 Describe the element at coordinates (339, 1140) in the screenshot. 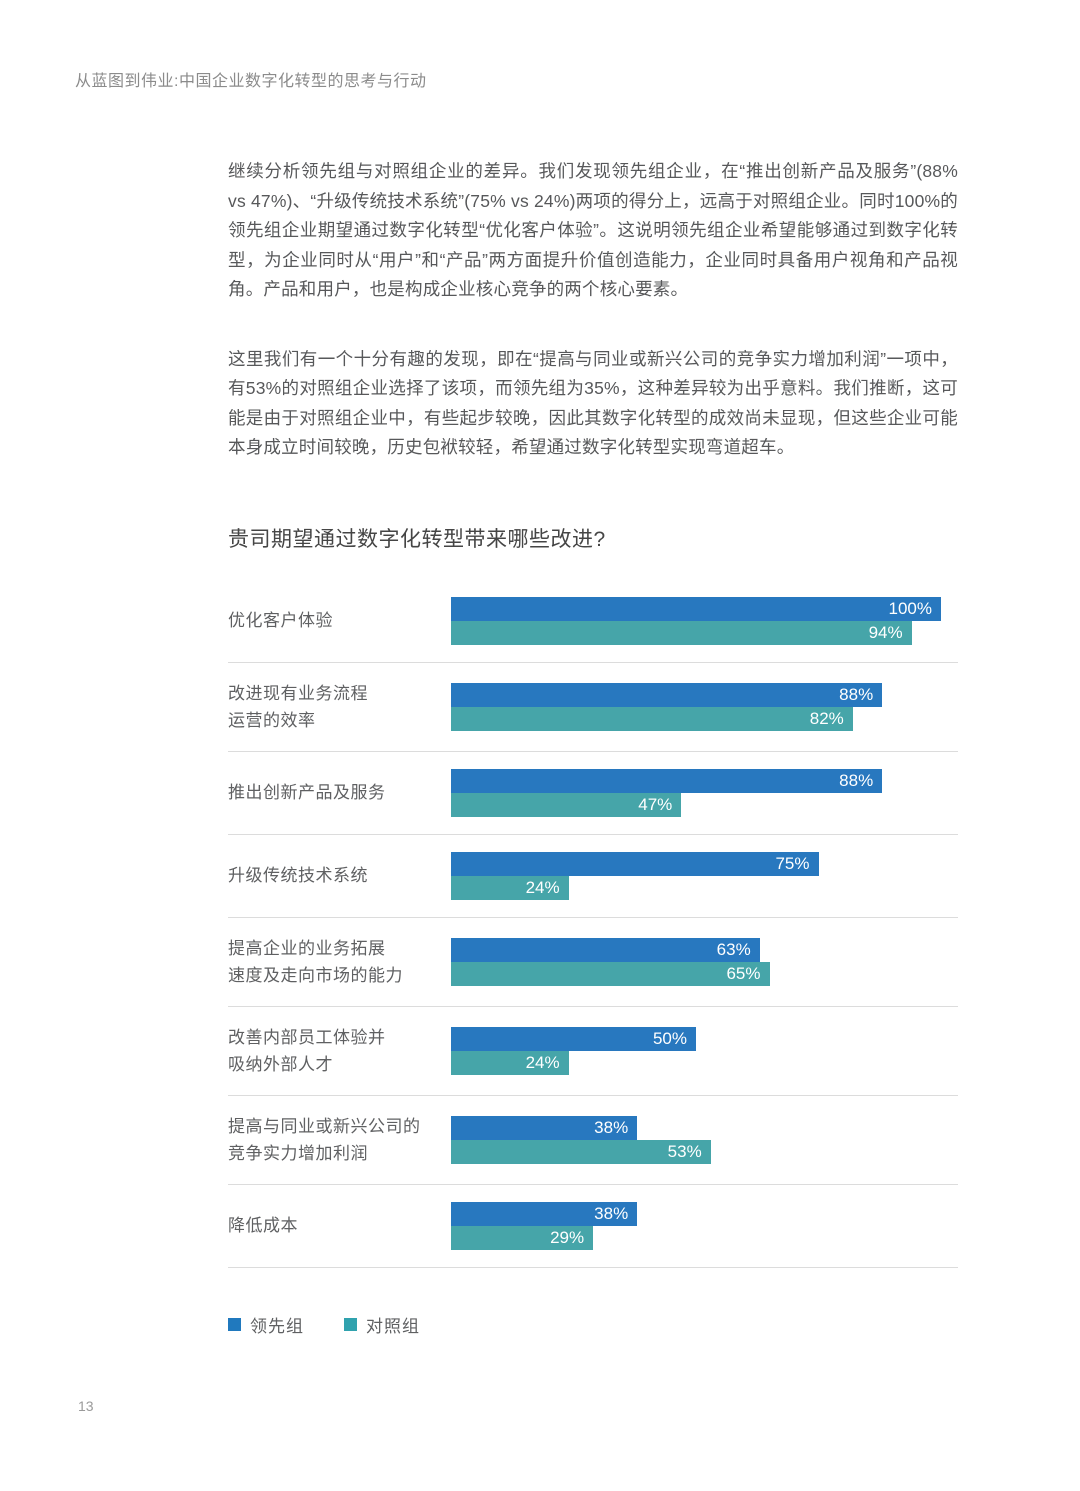

I see `category-label: 提高与同业或新兴公司的 竞争实力增加利润` at that location.